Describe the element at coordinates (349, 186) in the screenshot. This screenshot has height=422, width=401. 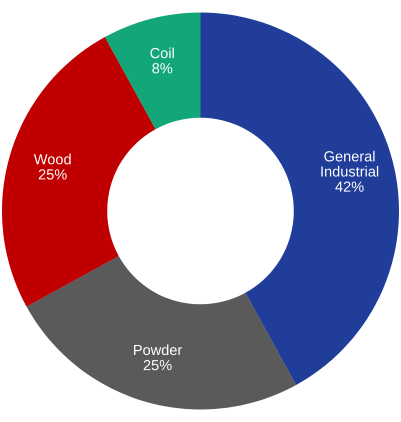
I see `data-label: 42%` at that location.